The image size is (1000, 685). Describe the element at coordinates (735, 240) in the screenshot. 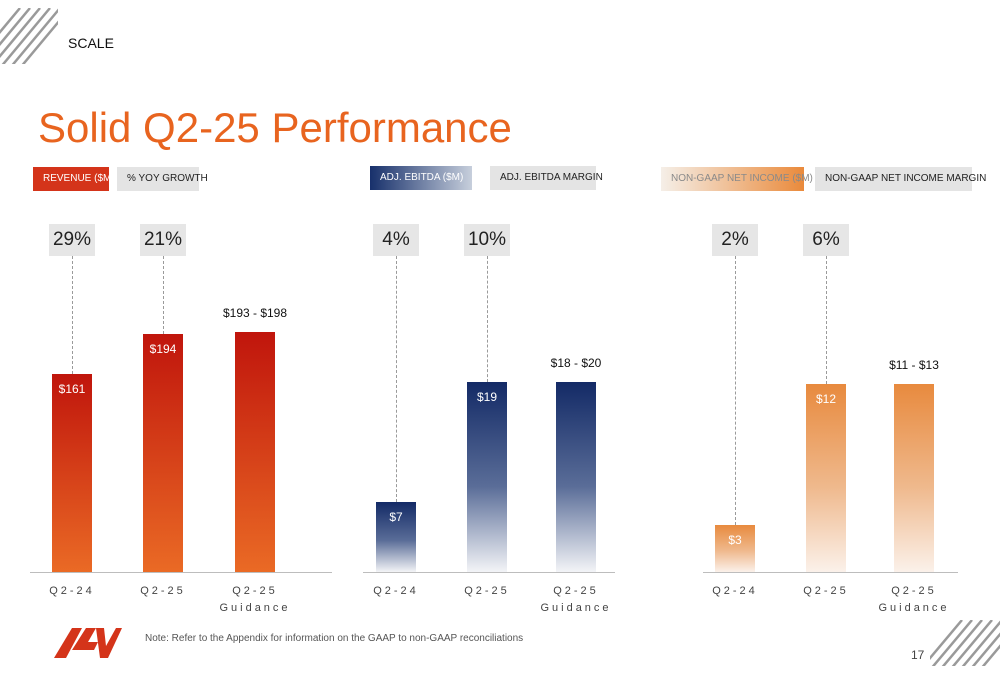

I see `growth-pct-box: 2%` at that location.